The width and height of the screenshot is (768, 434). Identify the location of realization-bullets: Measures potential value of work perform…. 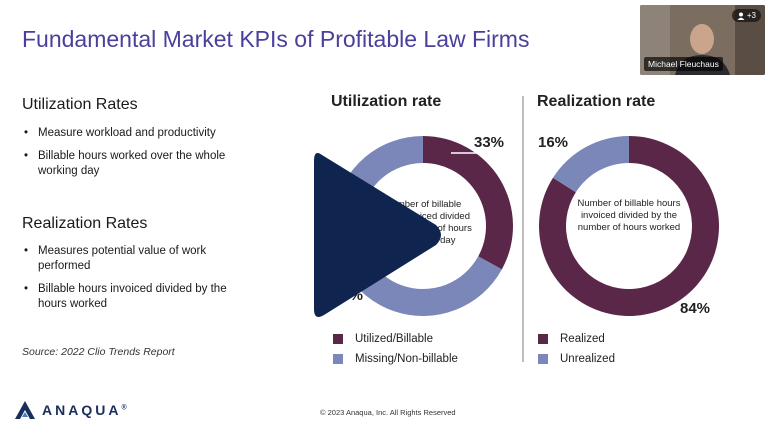
(137, 282).